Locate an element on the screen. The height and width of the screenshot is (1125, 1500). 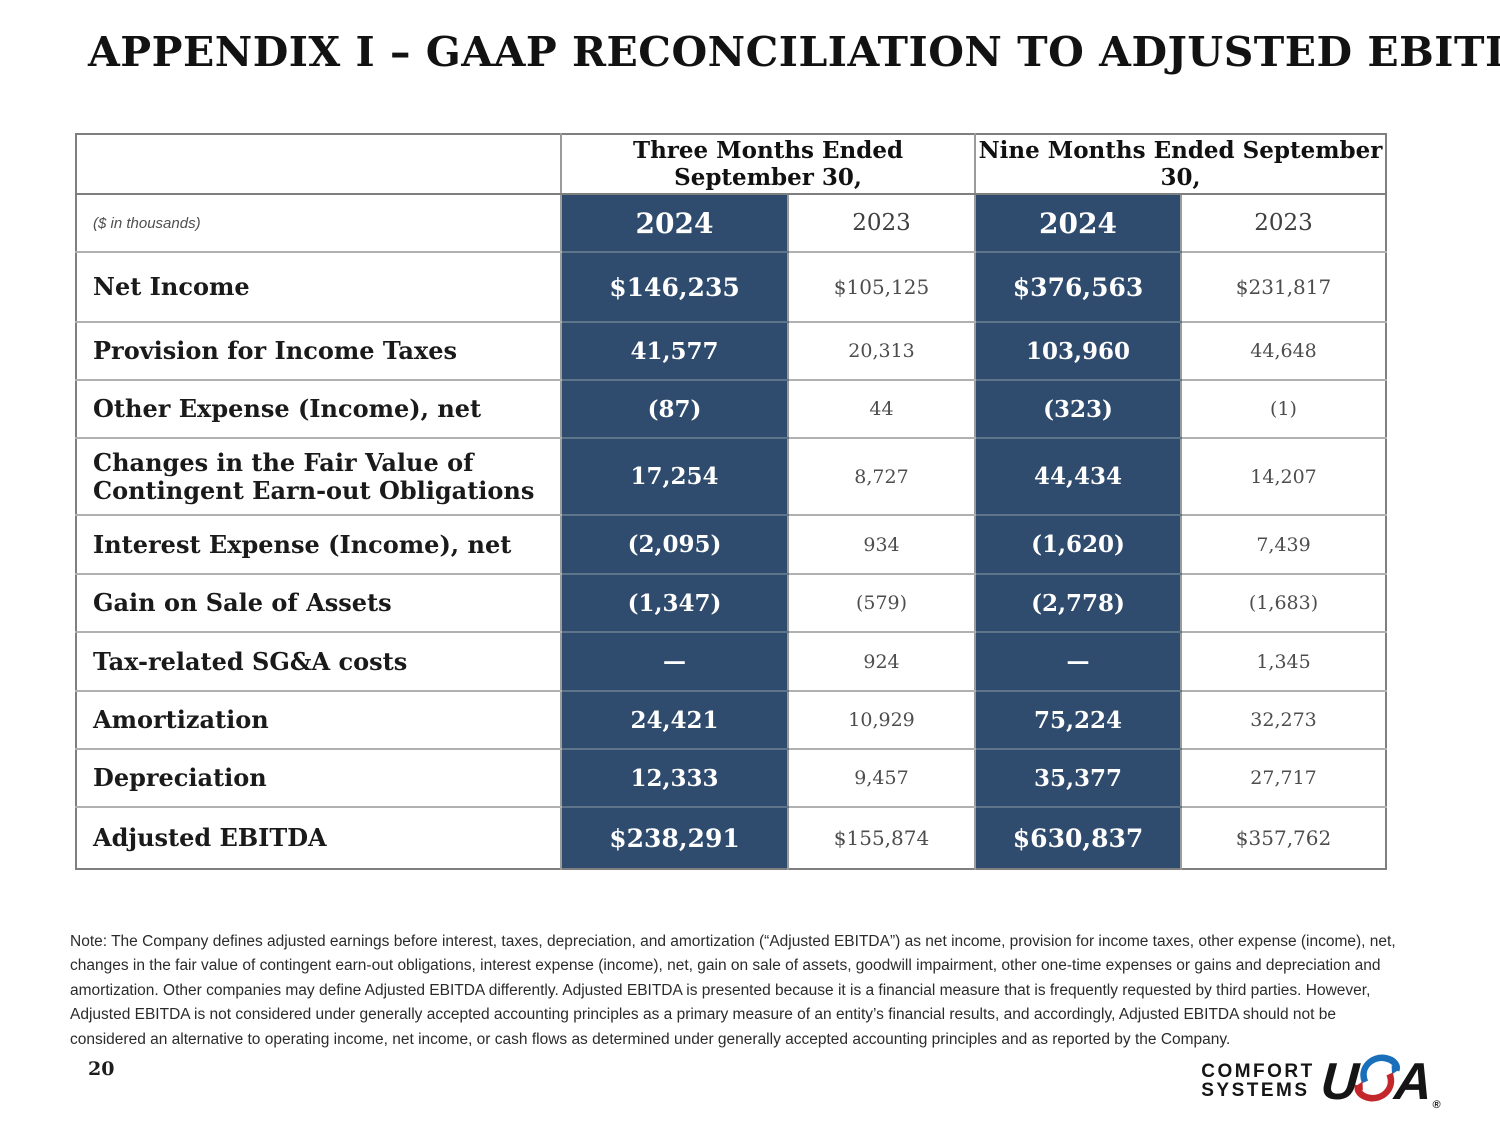
cell-value: 8,727 is located at coordinates (881, 477).